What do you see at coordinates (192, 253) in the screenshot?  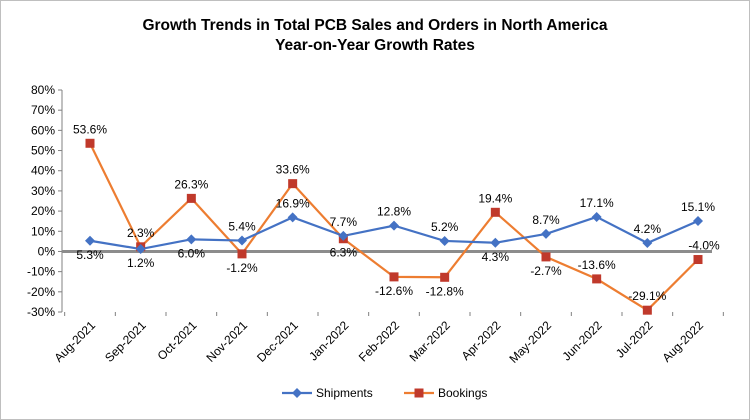 I see `shipments-data-label: 6.0%` at bounding box center [192, 253].